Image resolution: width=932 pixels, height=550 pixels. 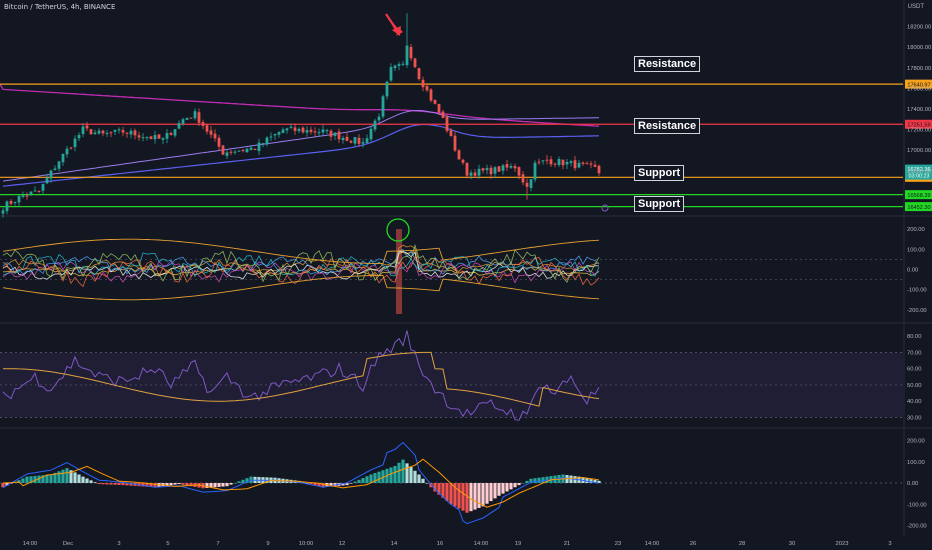 I want to click on time-axis-tick: 9, so click(x=267, y=544).